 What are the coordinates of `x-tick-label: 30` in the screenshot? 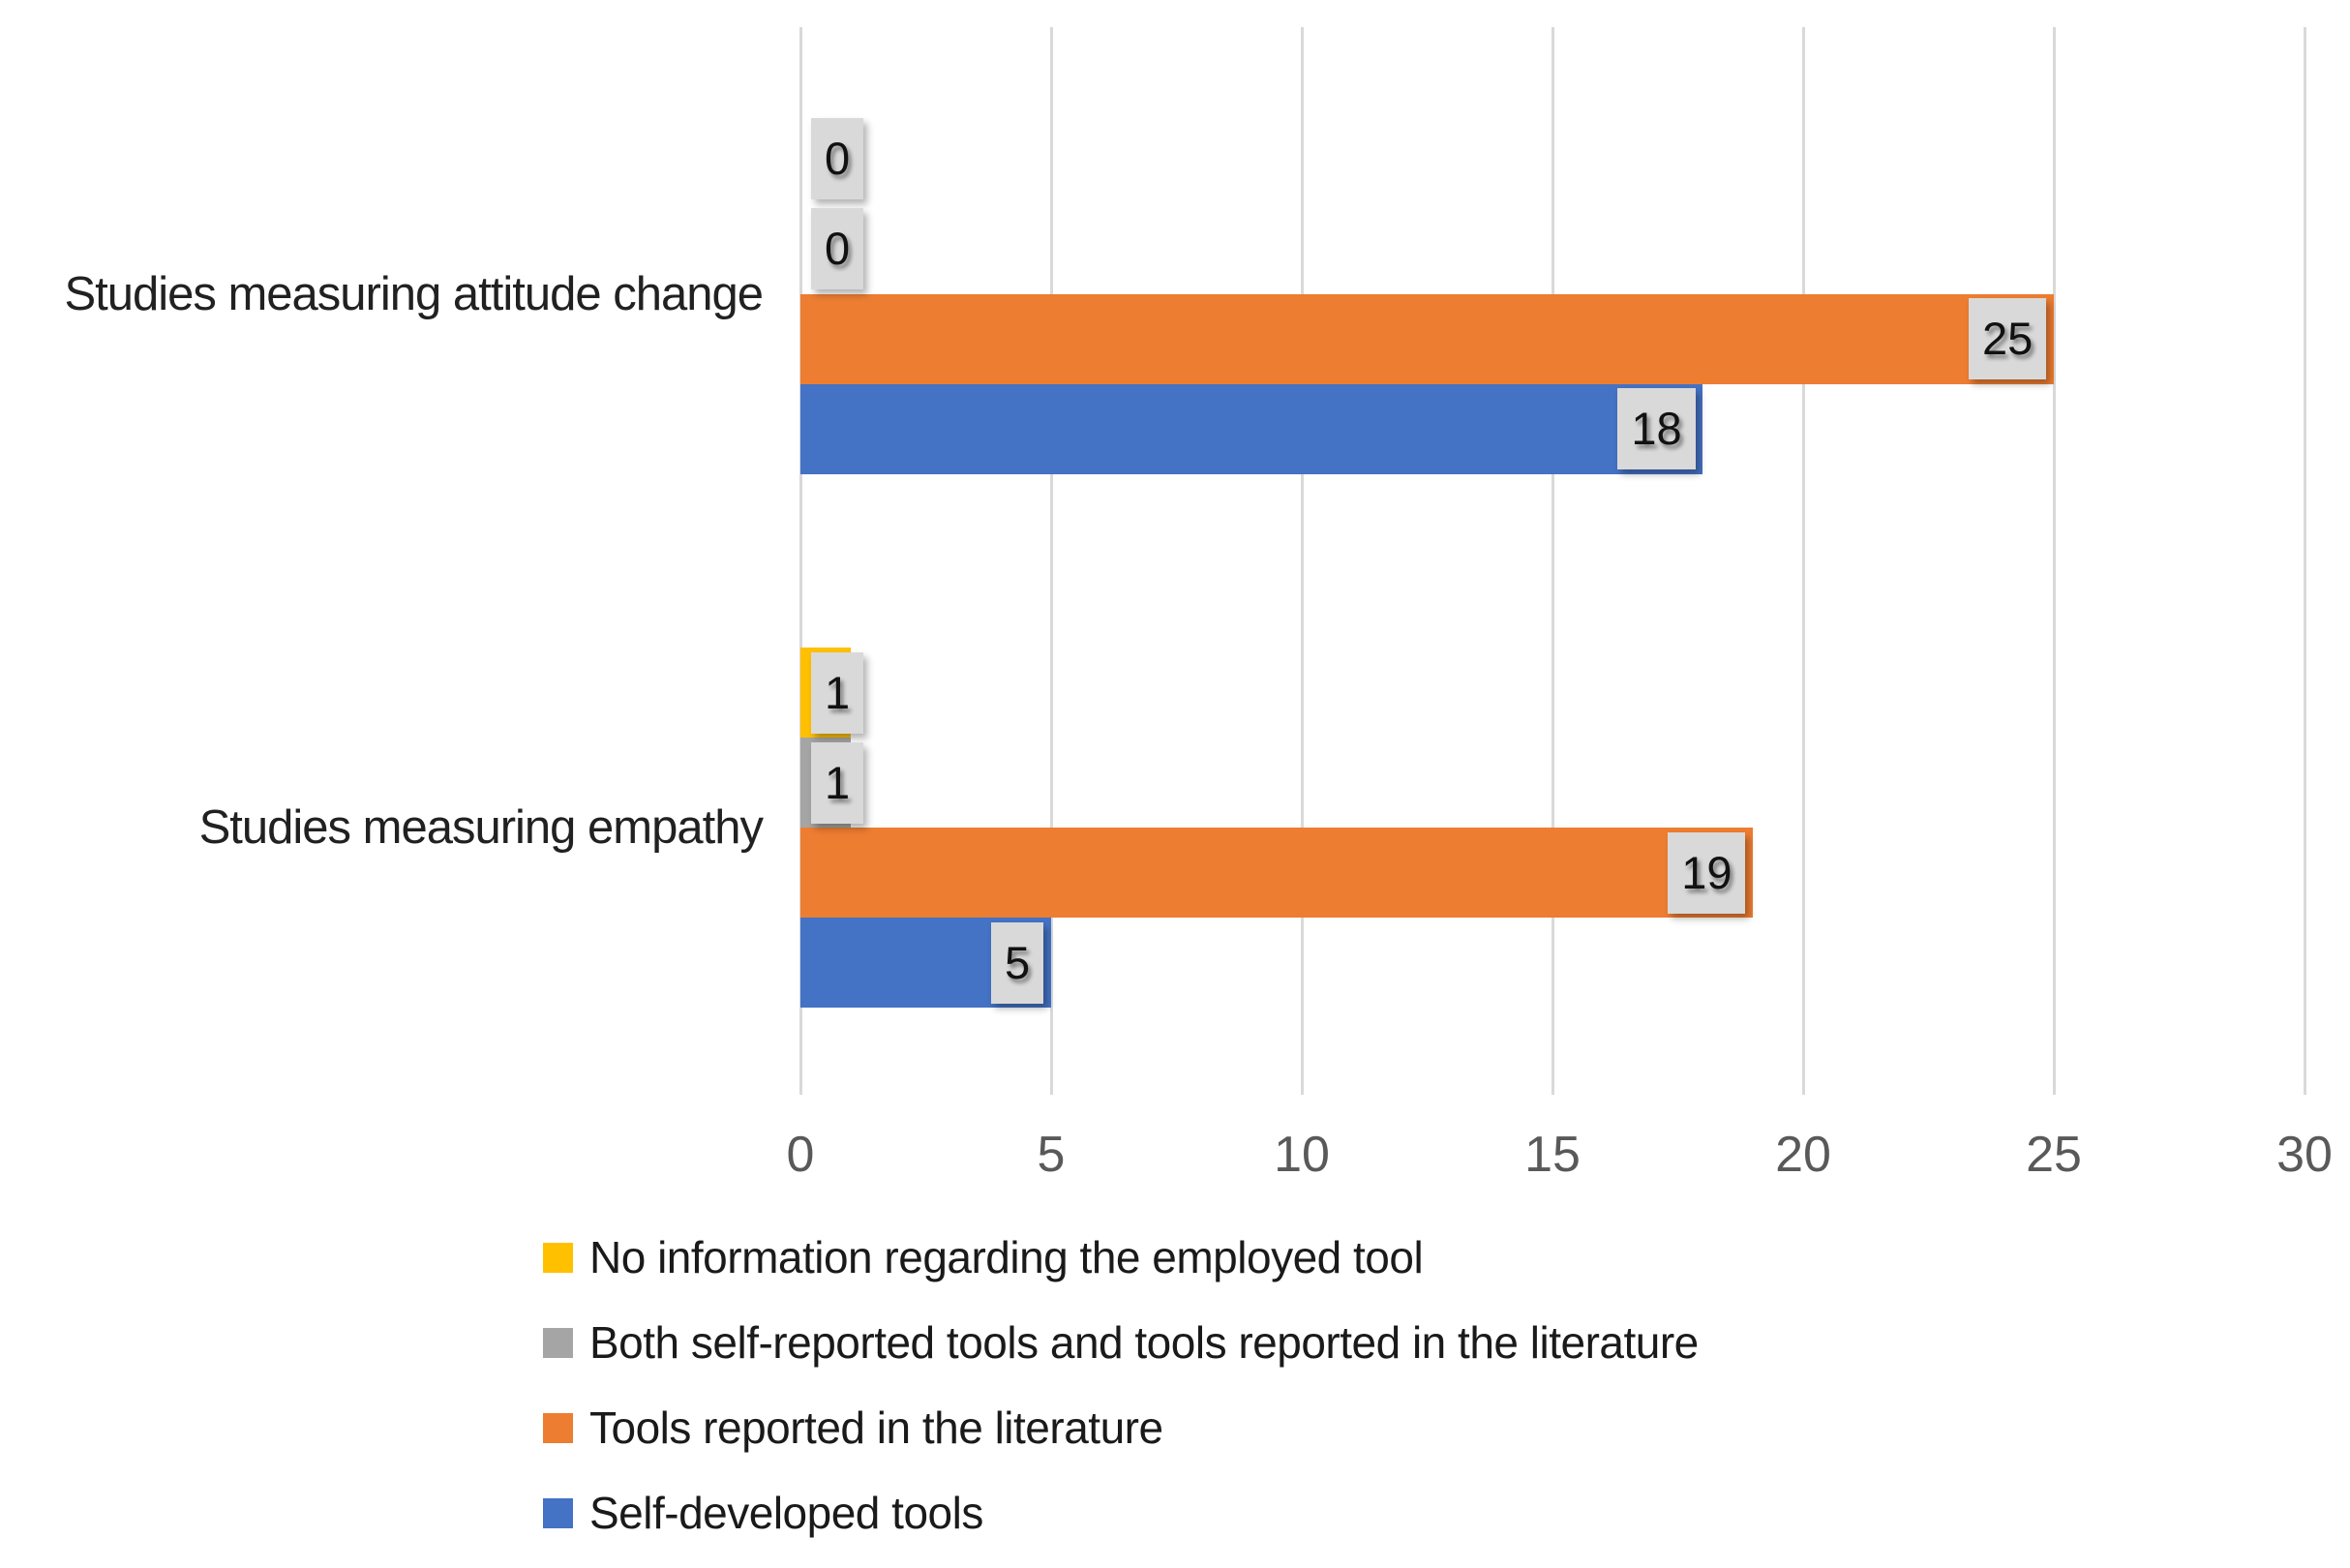 It's located at (2304, 1155).